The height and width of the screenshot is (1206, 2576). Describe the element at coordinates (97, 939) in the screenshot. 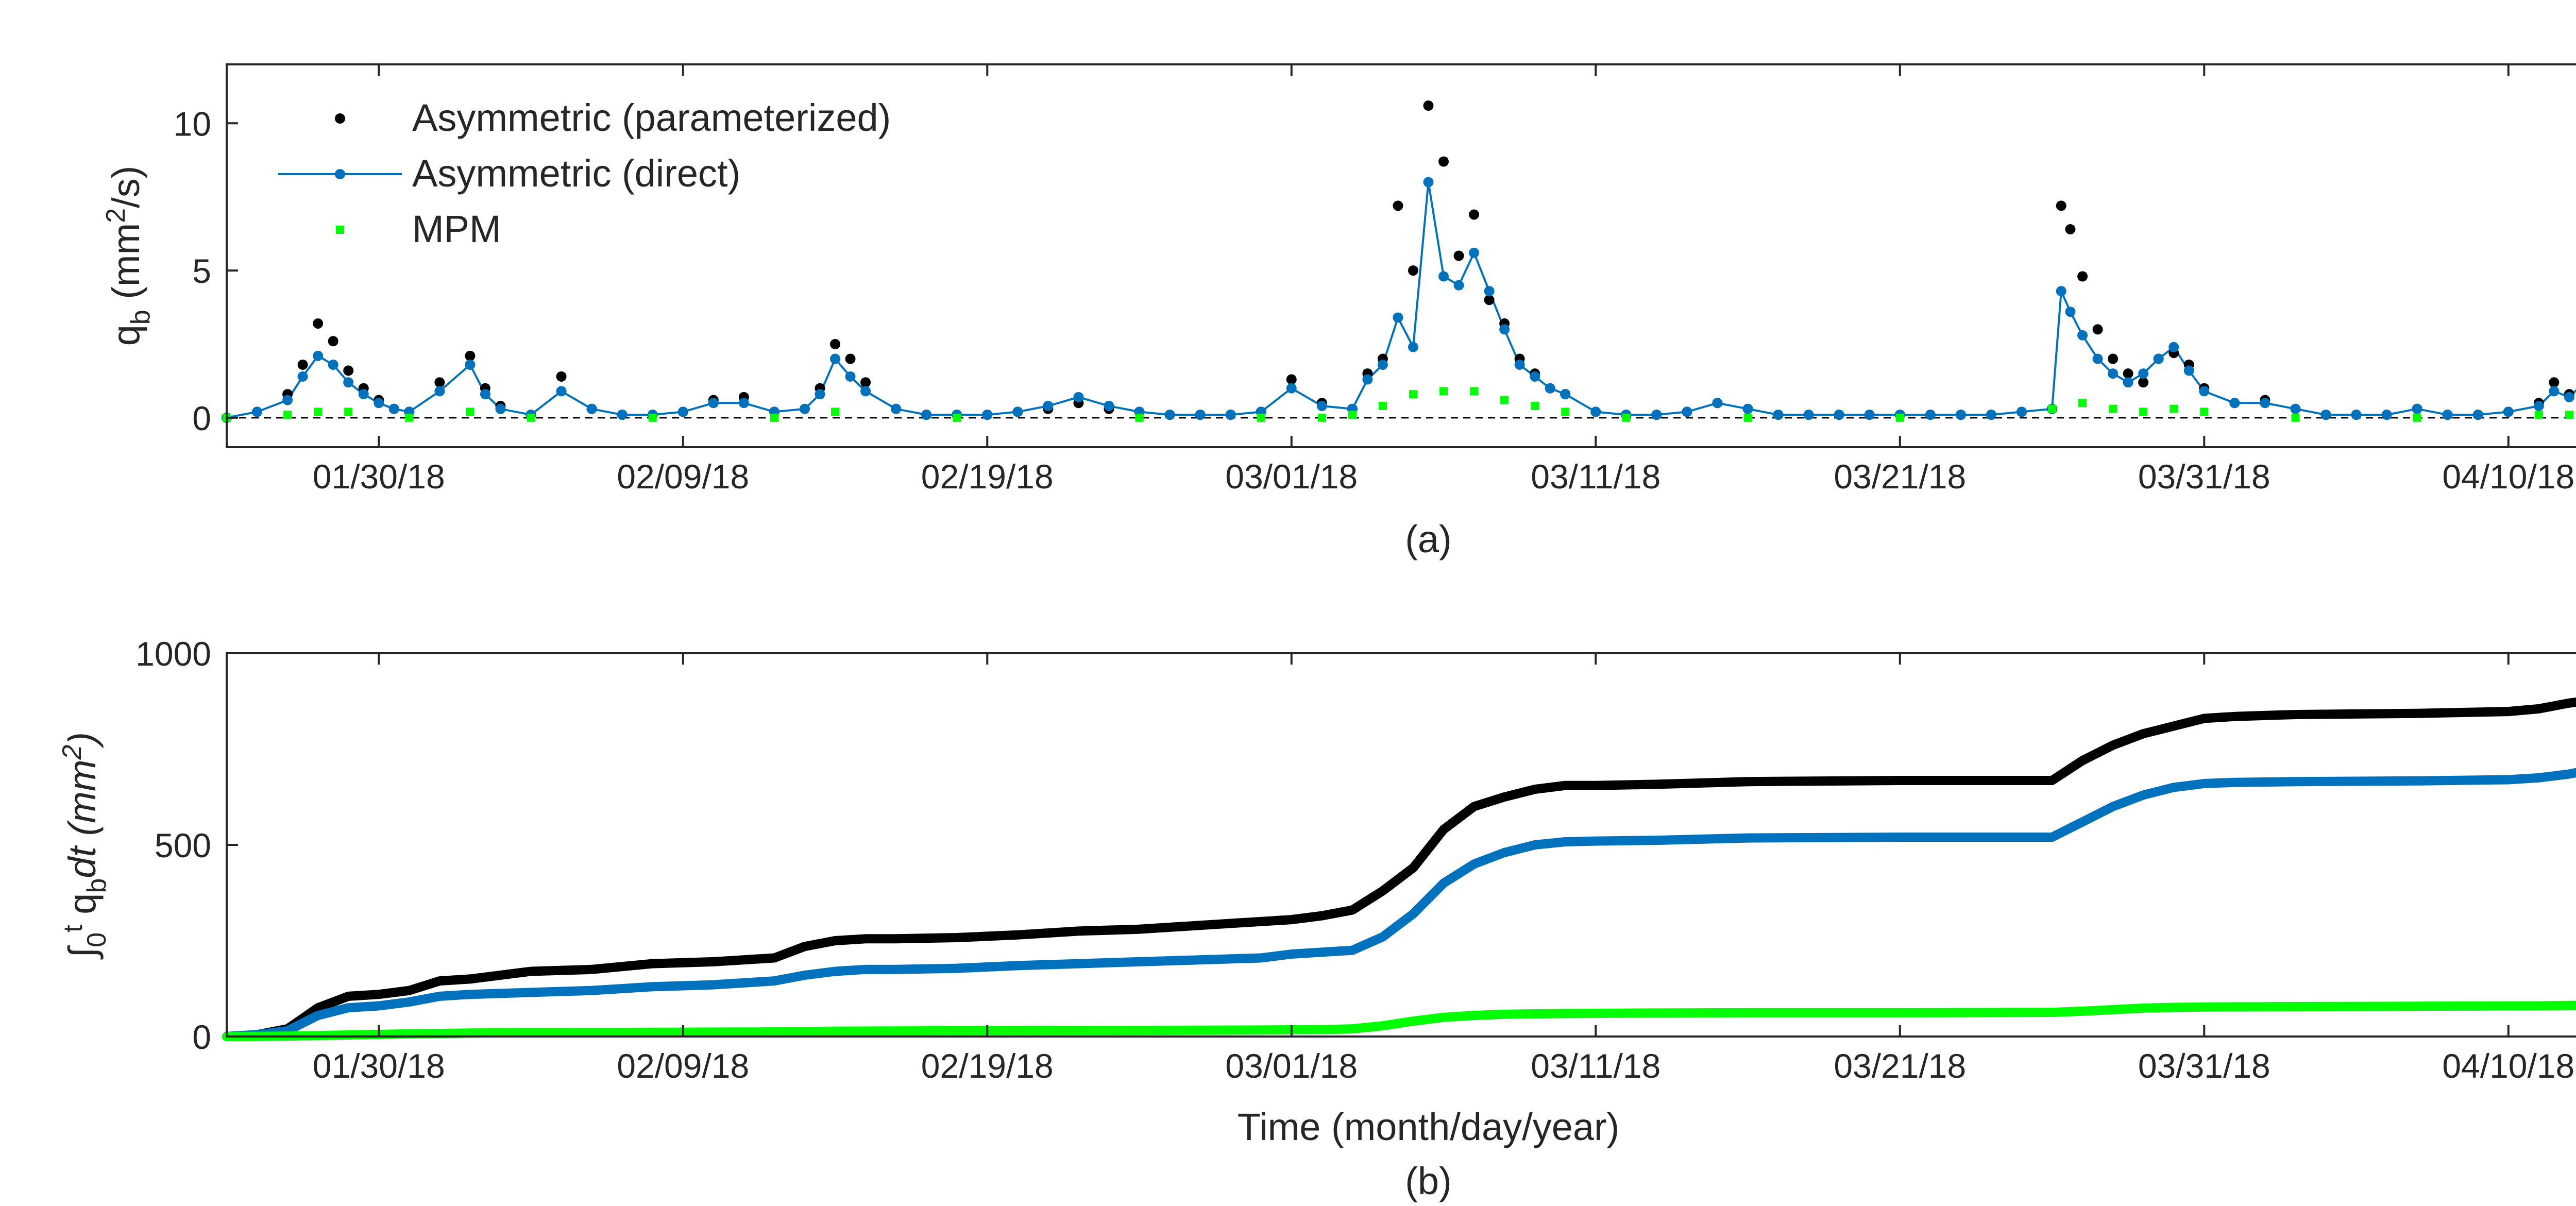

I see `ylabel-b-sub0: 0` at that location.